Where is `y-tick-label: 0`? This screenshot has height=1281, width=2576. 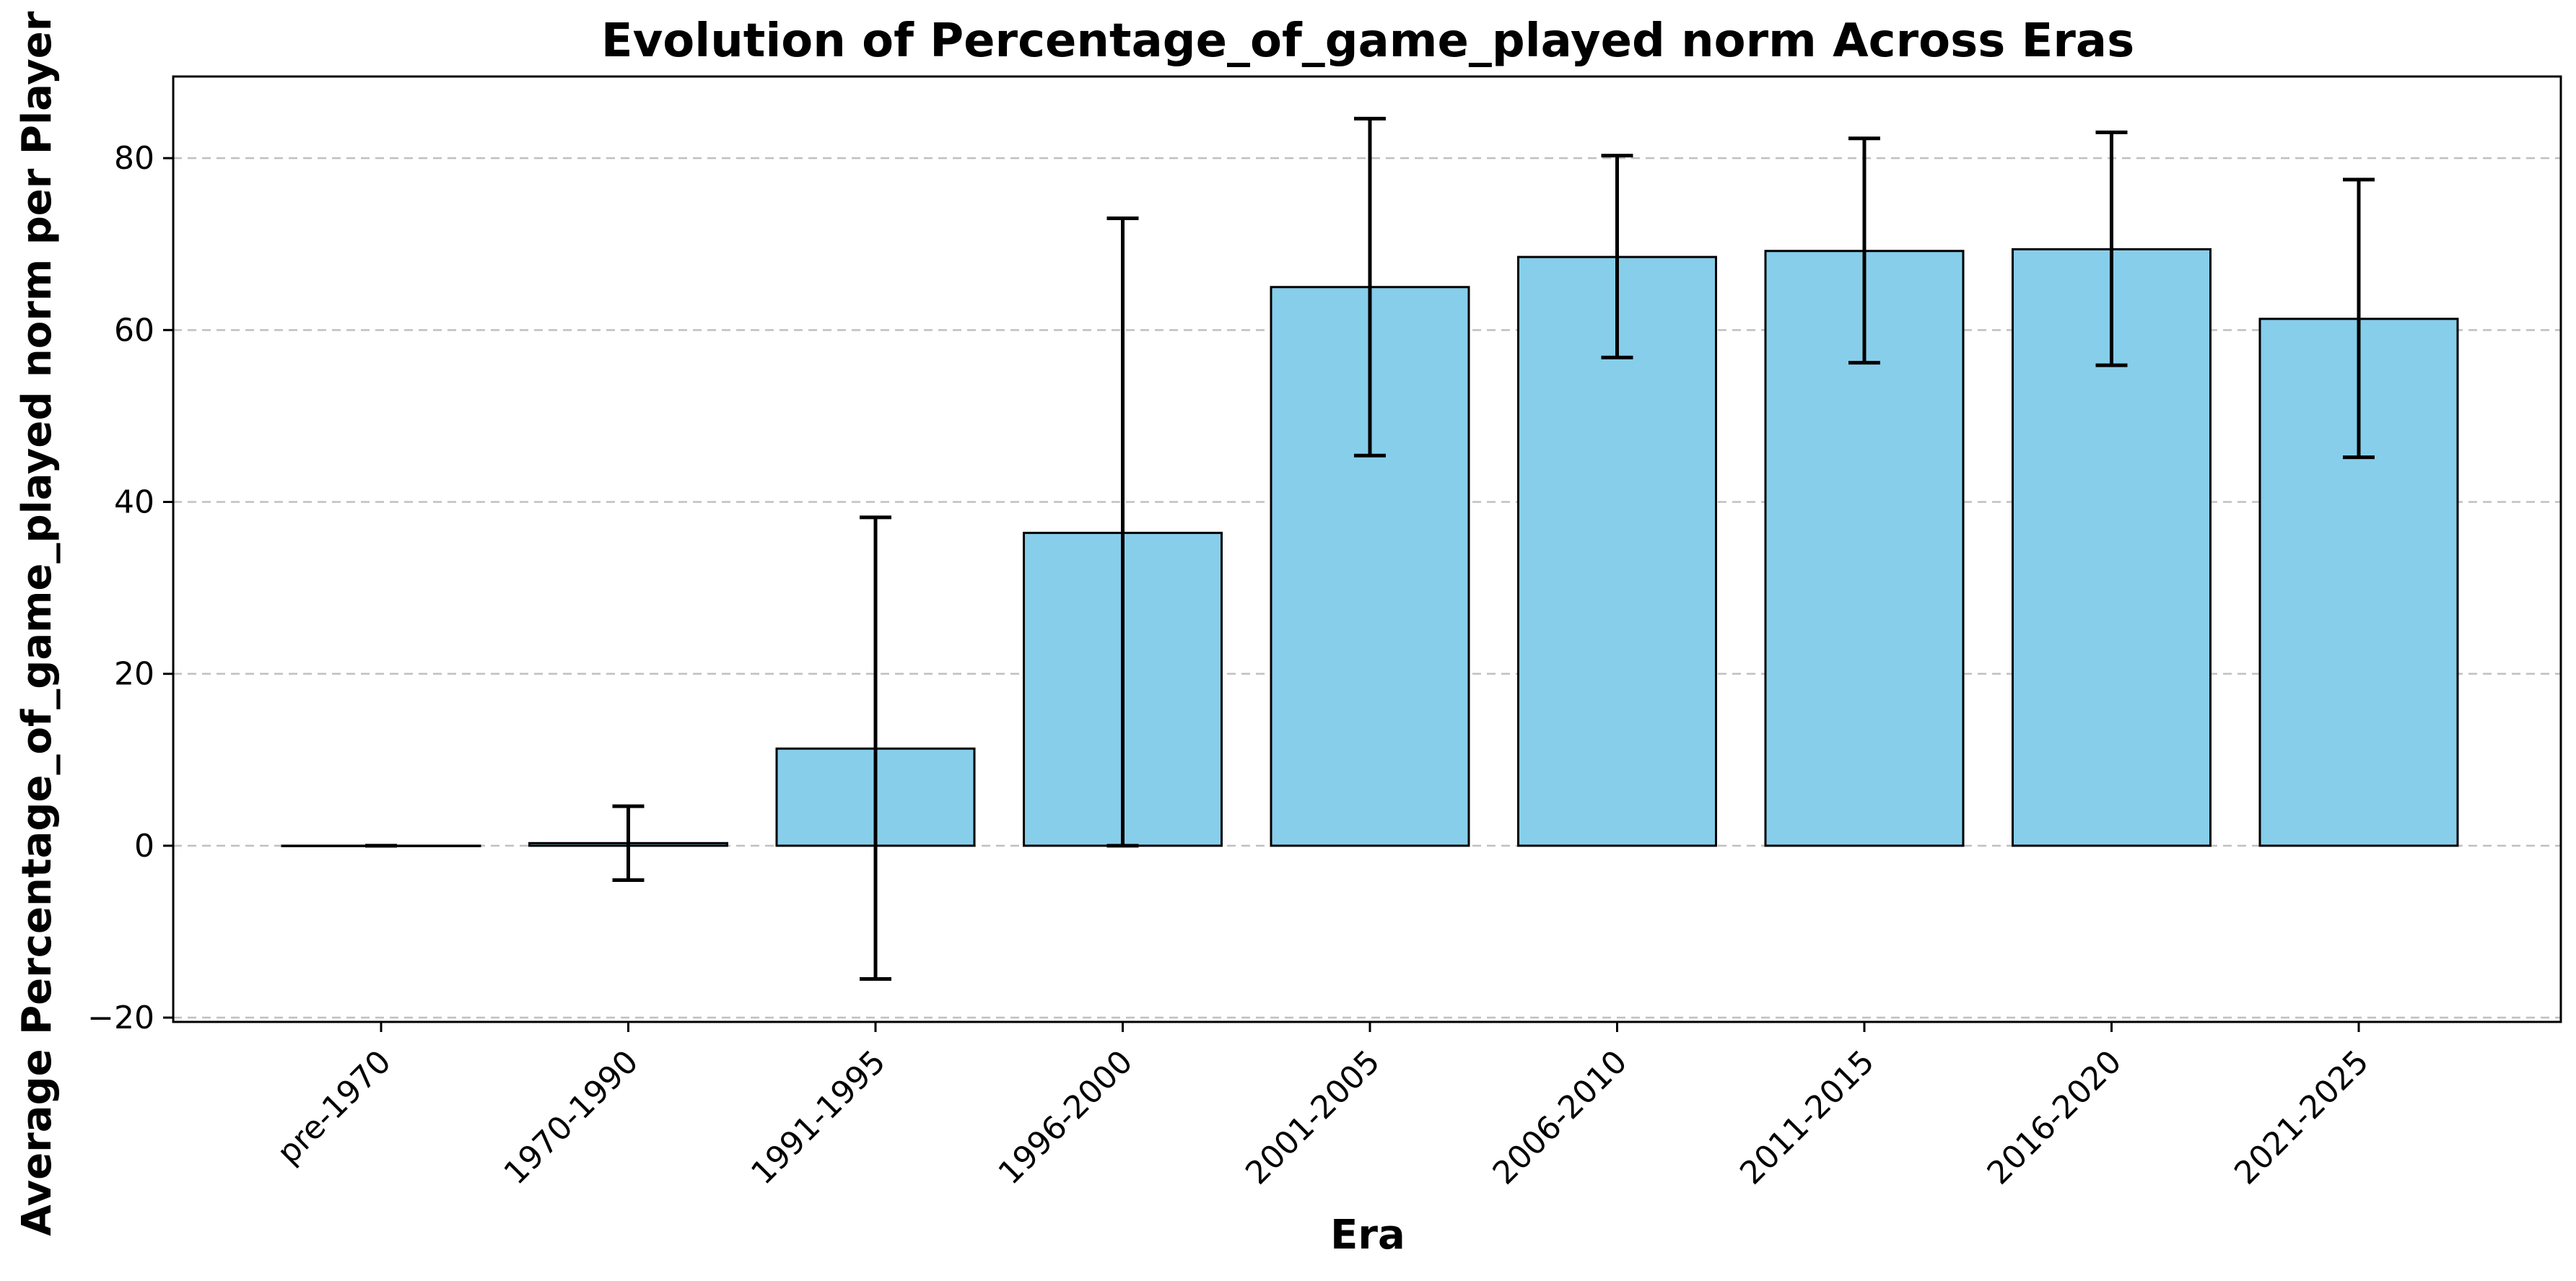
y-tick-label: 0 is located at coordinates (144, 846).